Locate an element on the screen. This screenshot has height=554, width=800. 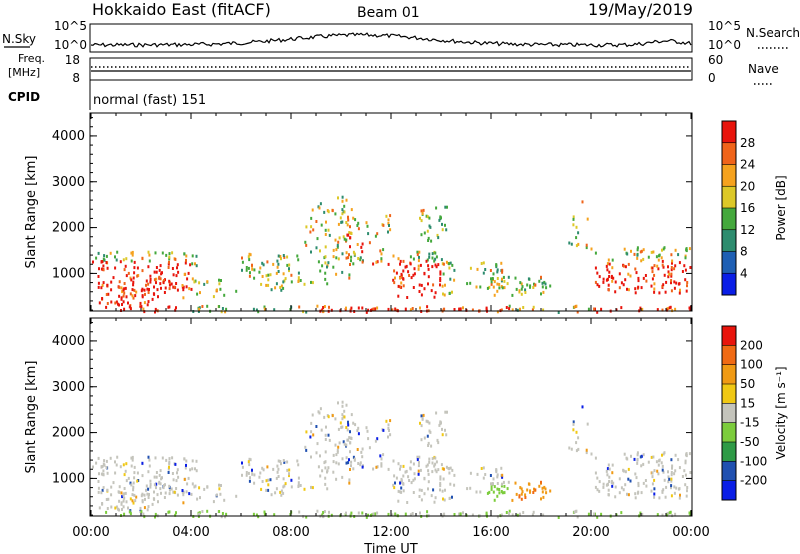
colorbar-tick-label: 100 is located at coordinates (751, 365).